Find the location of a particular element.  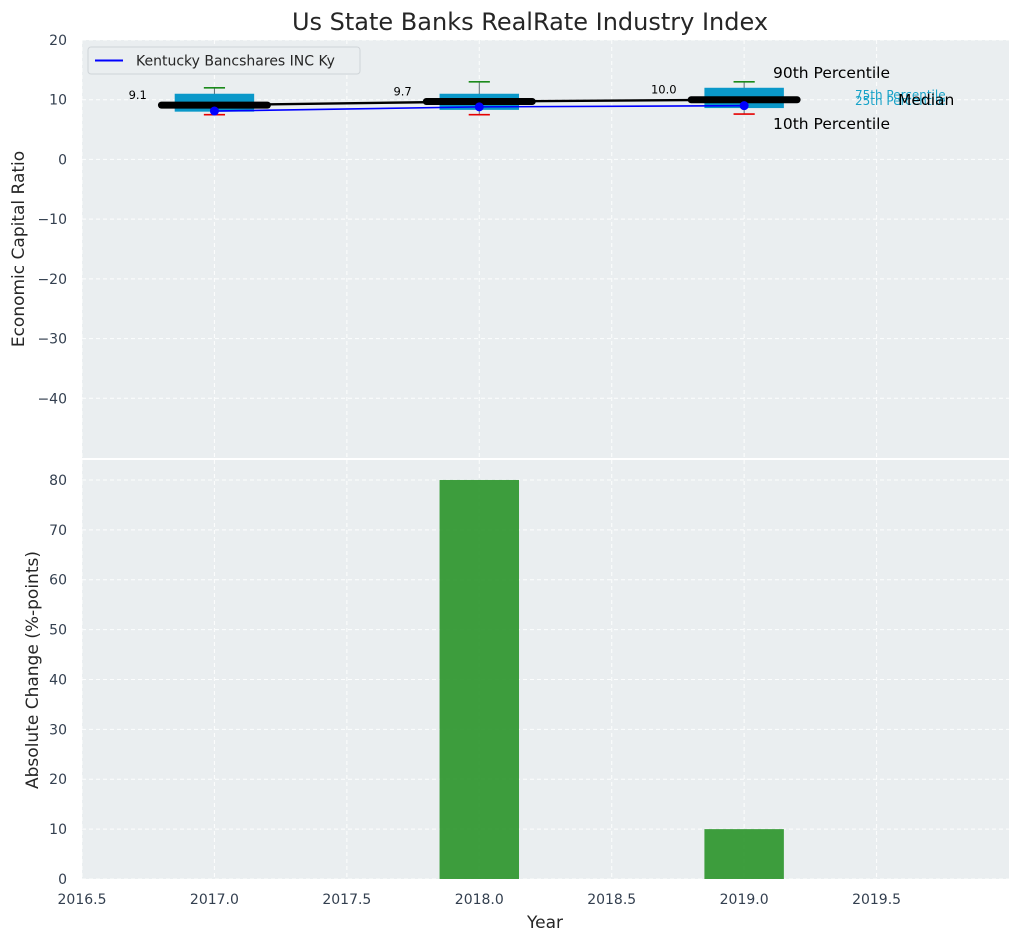

median-value-label: 10.0 is located at coordinates (664, 90).